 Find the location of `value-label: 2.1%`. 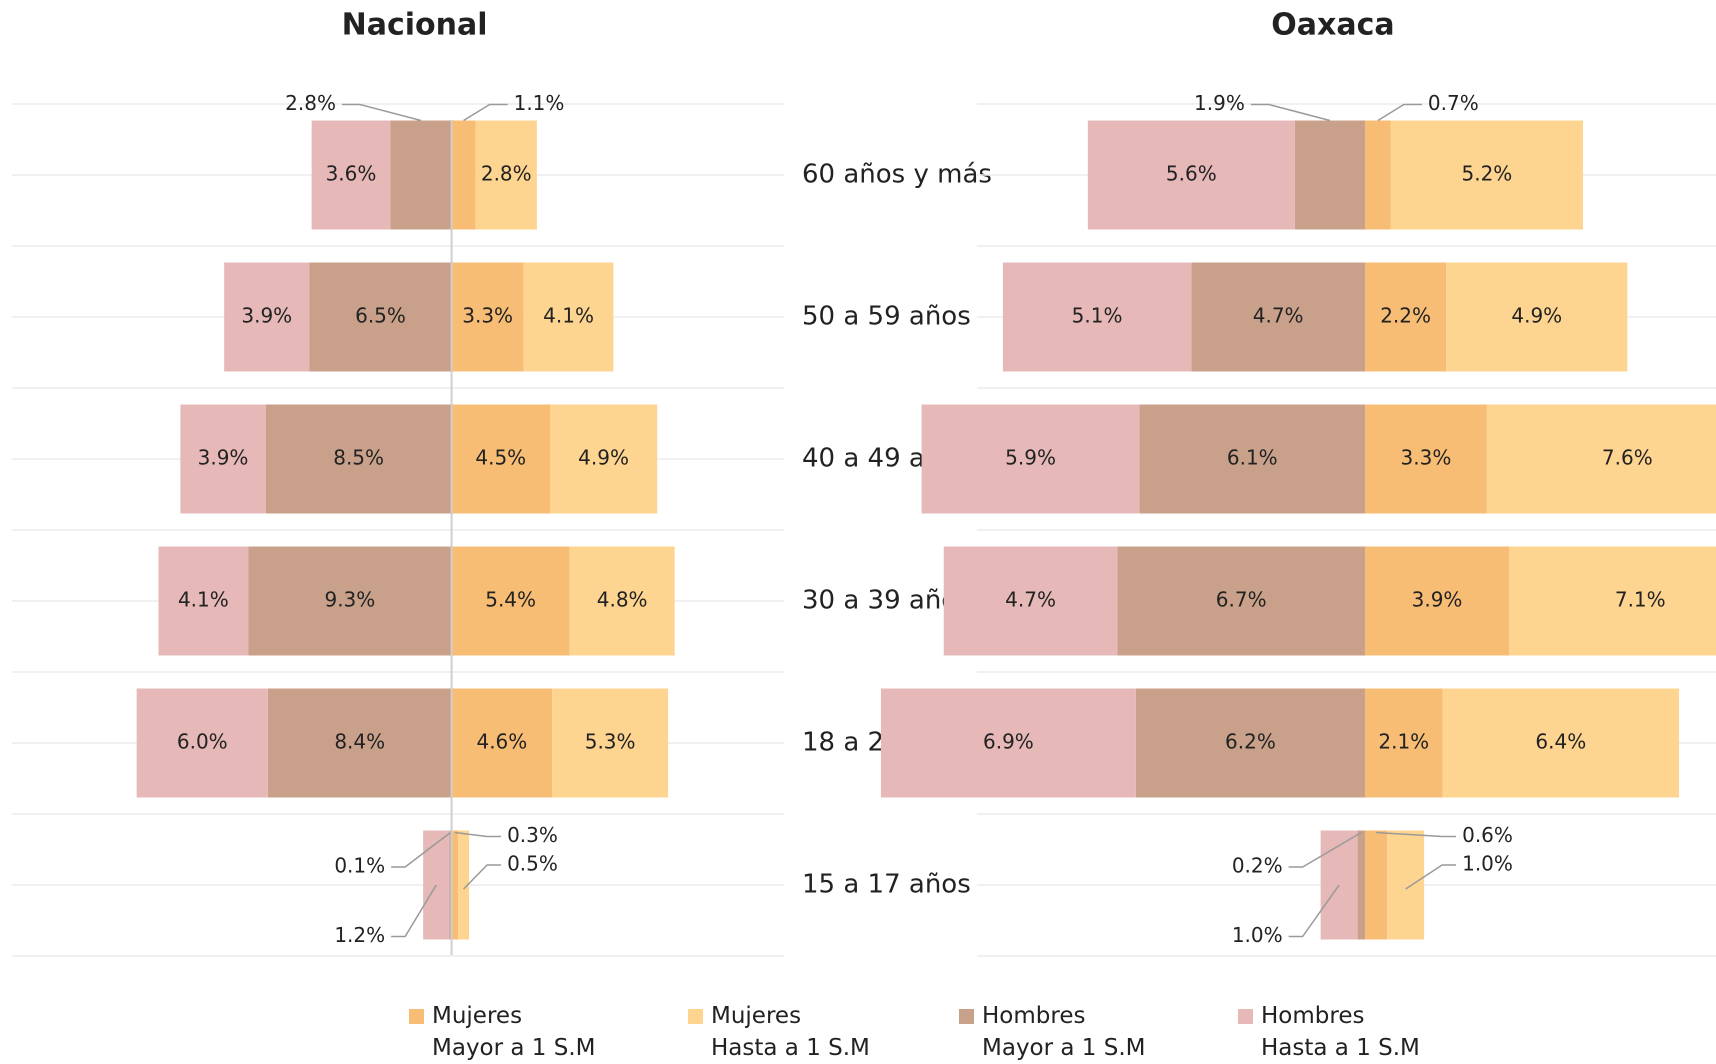

value-label: 2.1% is located at coordinates (1403, 742).